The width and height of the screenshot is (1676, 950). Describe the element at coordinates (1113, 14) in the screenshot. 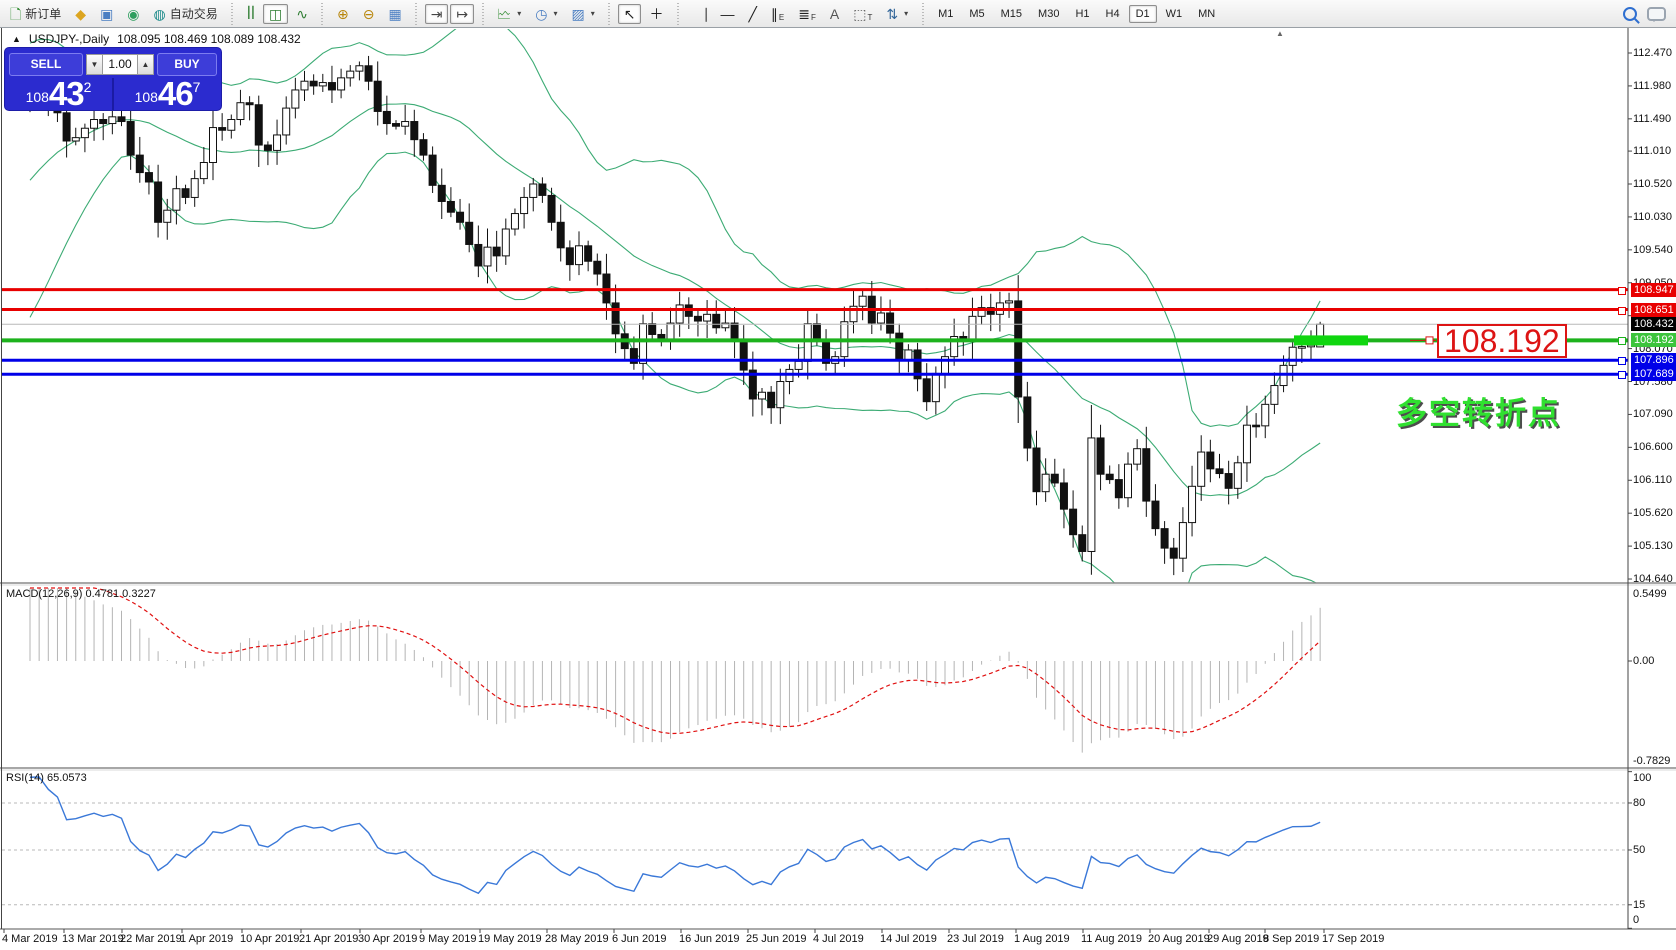

I see `tf-h4: H4` at that location.